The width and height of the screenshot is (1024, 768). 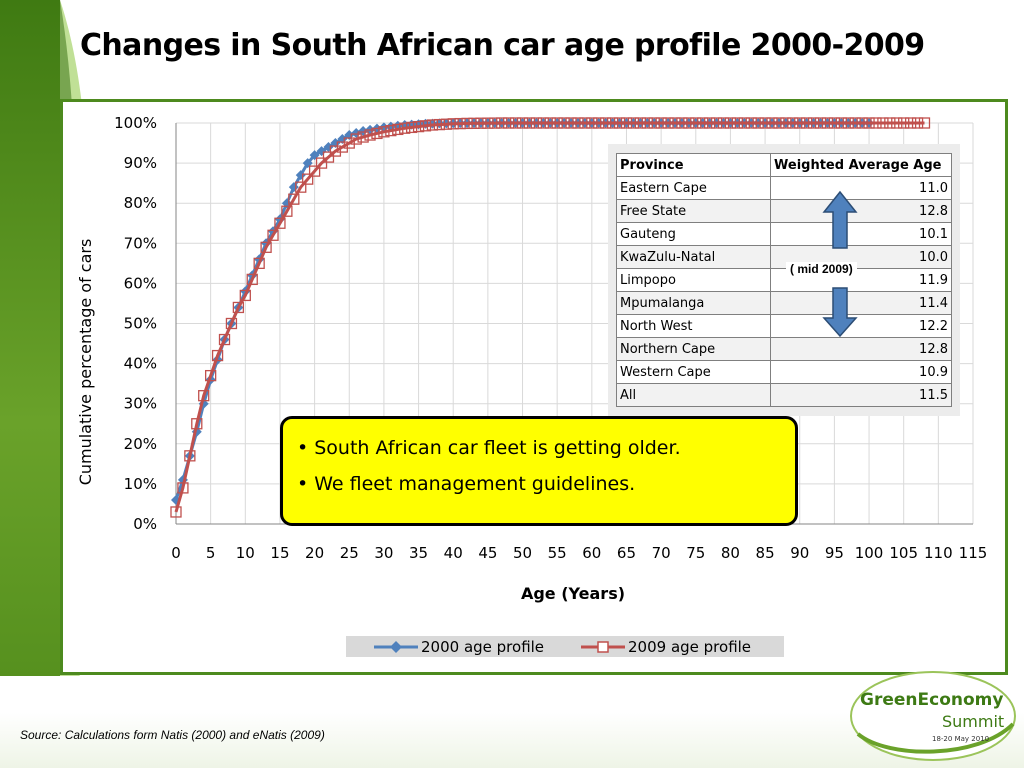 I want to click on table-row: North West 12.2, so click(x=784, y=326).